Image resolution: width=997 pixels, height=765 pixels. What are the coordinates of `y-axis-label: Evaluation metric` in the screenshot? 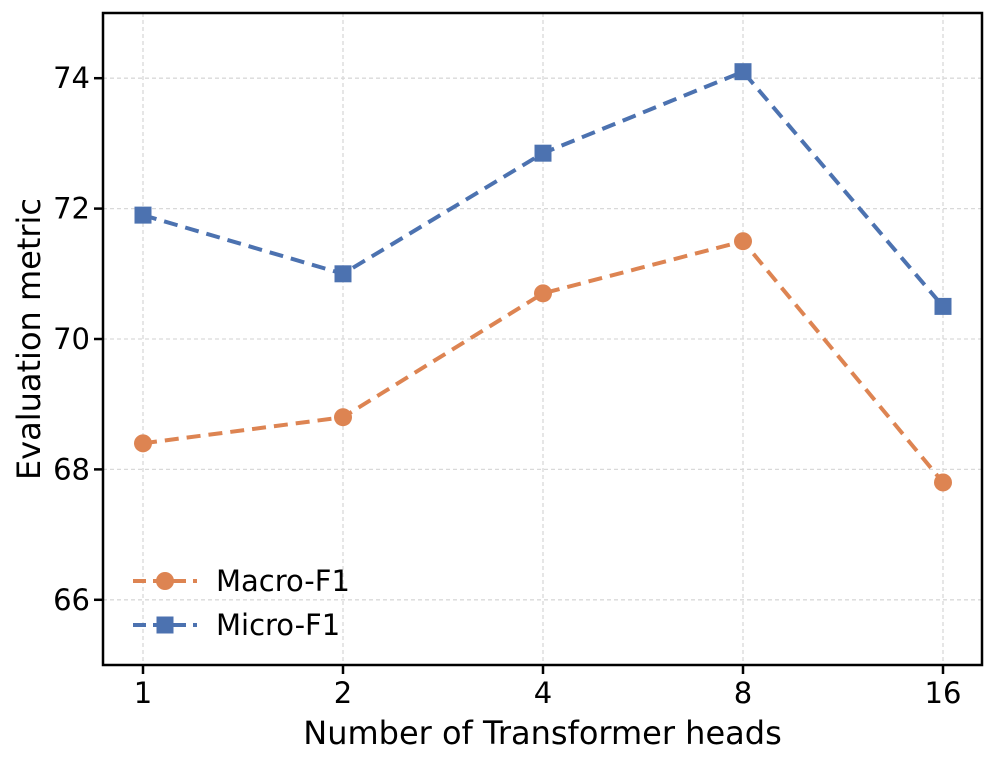 It's located at (29, 339).